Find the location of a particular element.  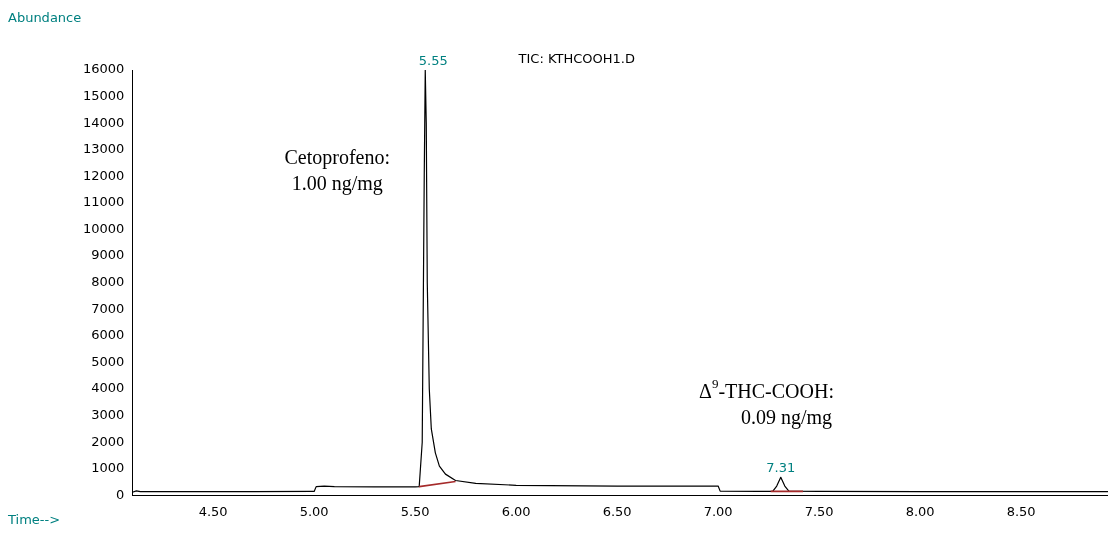

y-tick-label: 8000 is located at coordinates (108, 282).